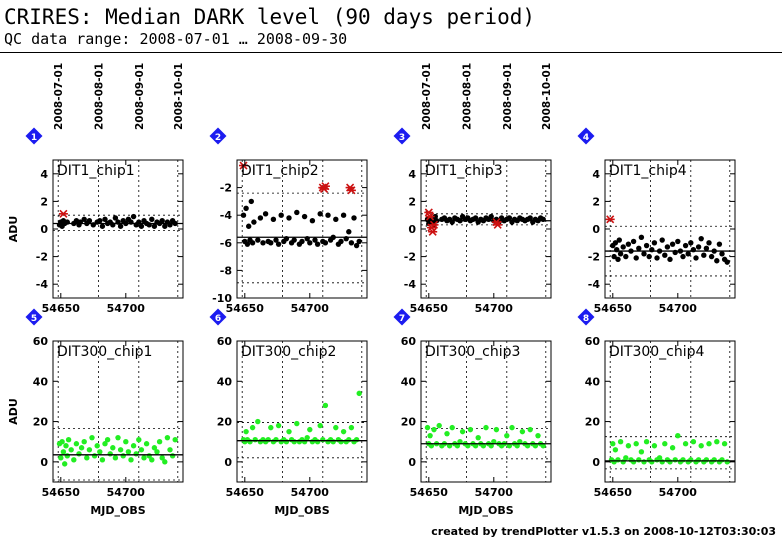  What do you see at coordinates (34, 319) in the screenshot?
I see `panel-number-label: 5` at bounding box center [34, 319].